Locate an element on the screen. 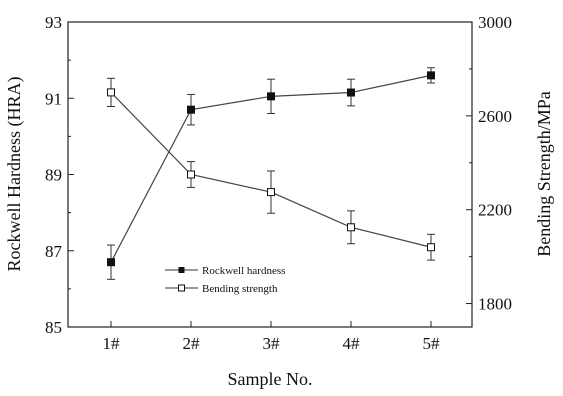 The height and width of the screenshot is (396, 563). left-y-axis-title: Rockwell Hardness (HRA) is located at coordinates (14, 174).